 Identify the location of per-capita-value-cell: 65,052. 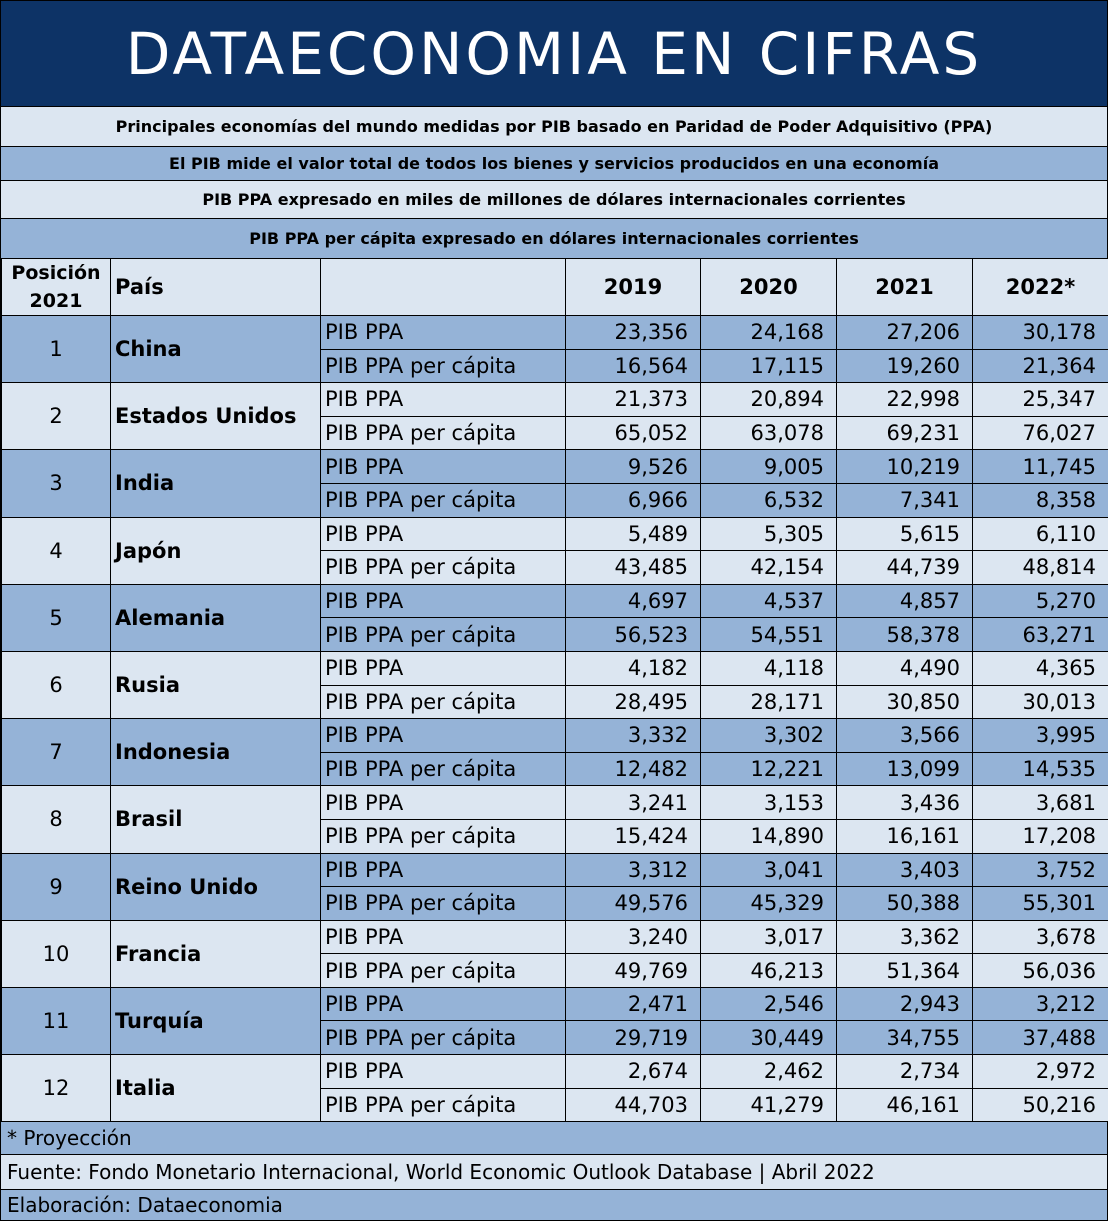
(633, 433).